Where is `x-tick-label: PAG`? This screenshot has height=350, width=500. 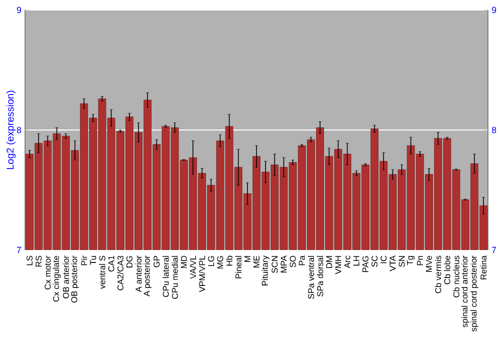
x-tick-label: PAG is located at coordinates (365, 264).